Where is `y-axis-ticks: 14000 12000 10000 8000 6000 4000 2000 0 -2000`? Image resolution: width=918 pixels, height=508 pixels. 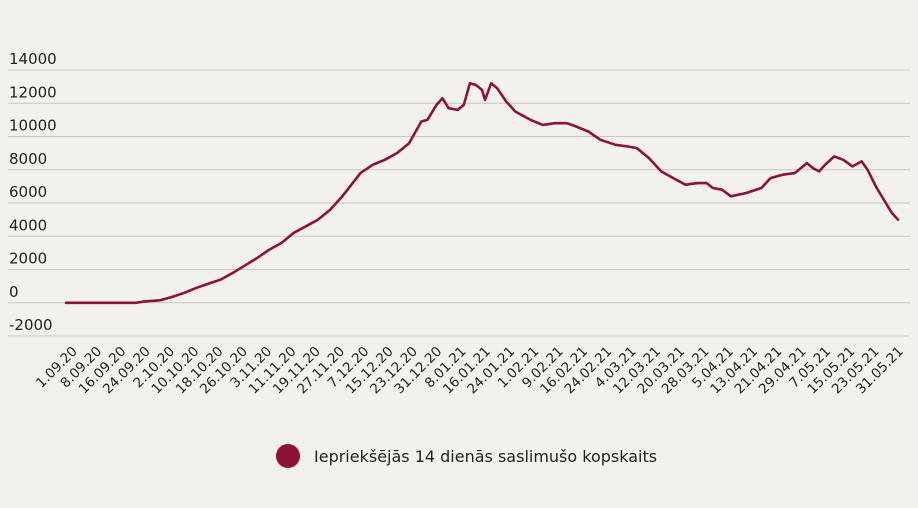
y-axis-ticks: 14000 12000 10000 8000 6000 4000 2000 0 -2000 is located at coordinates (33, 192).